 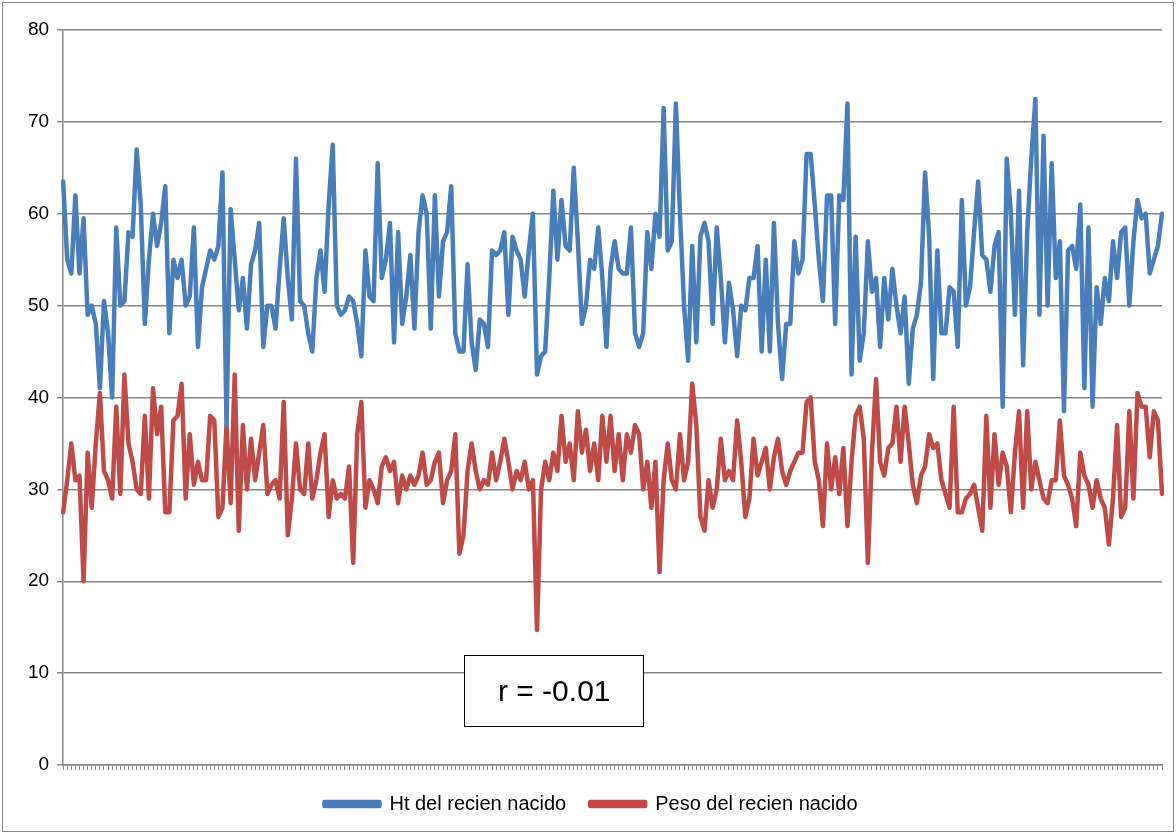 What do you see at coordinates (38, 672) in the screenshot?
I see `y-tick-label: 10` at bounding box center [38, 672].